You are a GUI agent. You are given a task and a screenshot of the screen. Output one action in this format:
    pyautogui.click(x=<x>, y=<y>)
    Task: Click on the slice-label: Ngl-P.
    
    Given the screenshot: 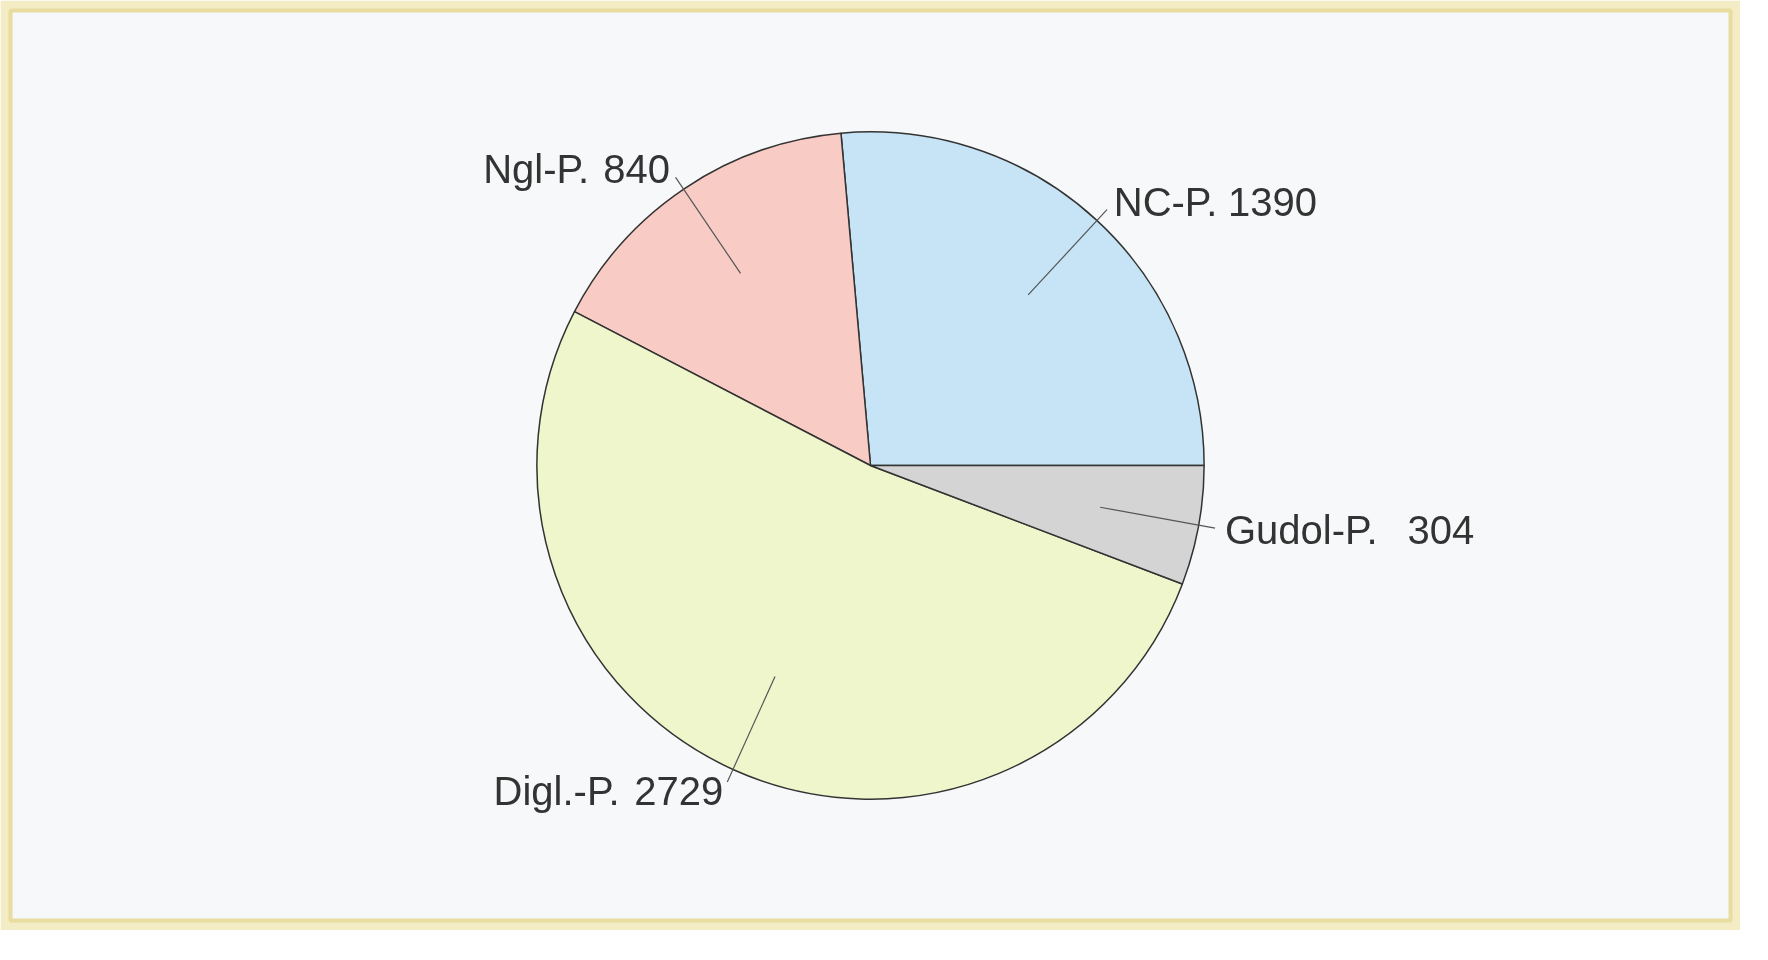 What is the action you would take?
    pyautogui.click(x=536, y=169)
    